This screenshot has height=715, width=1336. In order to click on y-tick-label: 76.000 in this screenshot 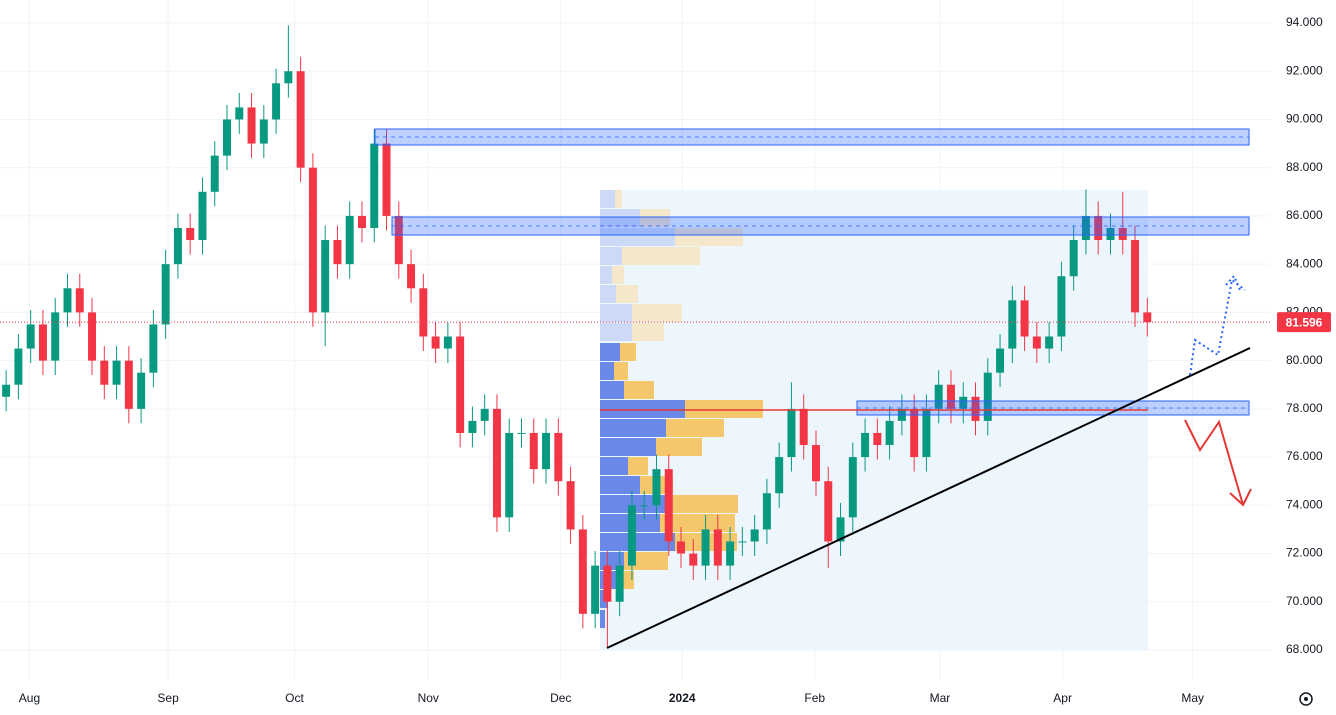, I will do `click(1304, 456)`.